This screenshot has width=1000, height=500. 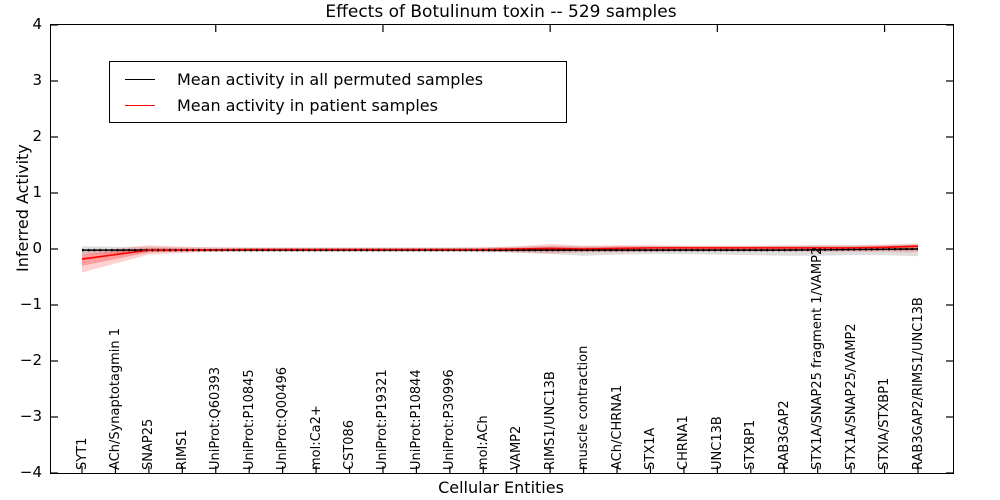 I want to click on x-category-label: STXBP1, so click(x=751, y=444).